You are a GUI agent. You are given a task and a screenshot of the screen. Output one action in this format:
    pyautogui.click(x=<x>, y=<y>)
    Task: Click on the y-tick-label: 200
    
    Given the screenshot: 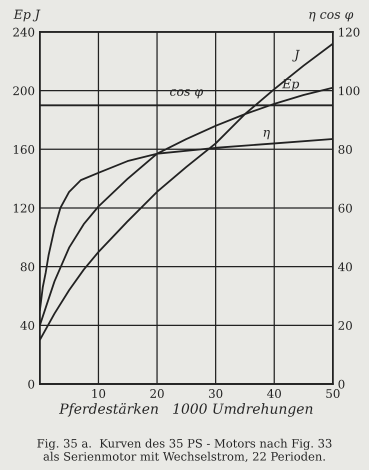 What is the action you would take?
    pyautogui.click(x=23, y=91)
    